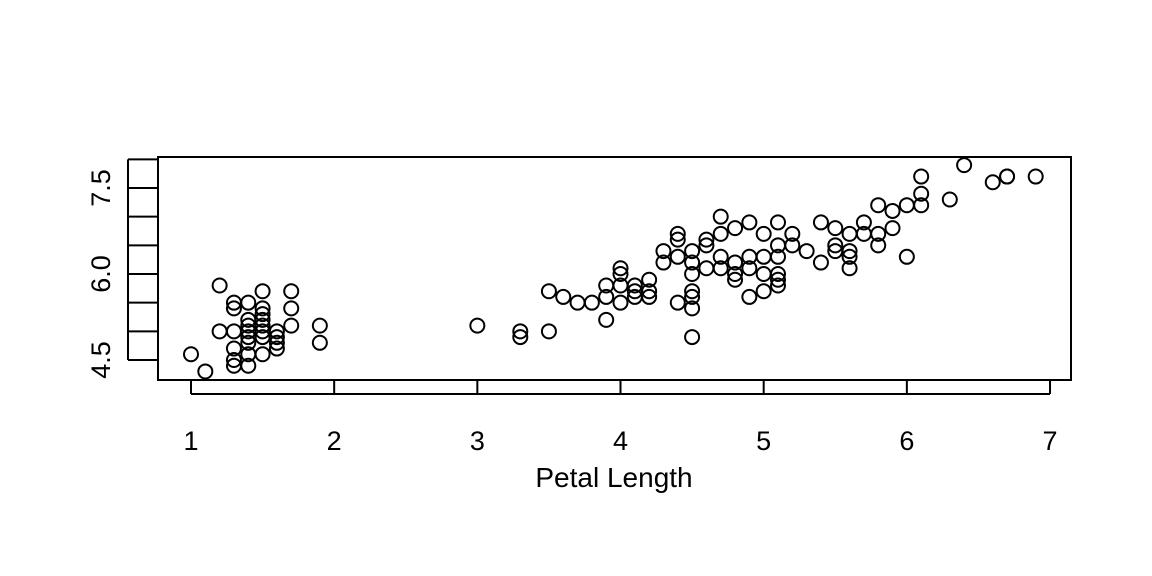  Describe the element at coordinates (620, 418) in the screenshot. I see `x-axis: 1 2 3 4 5 6 7` at that location.